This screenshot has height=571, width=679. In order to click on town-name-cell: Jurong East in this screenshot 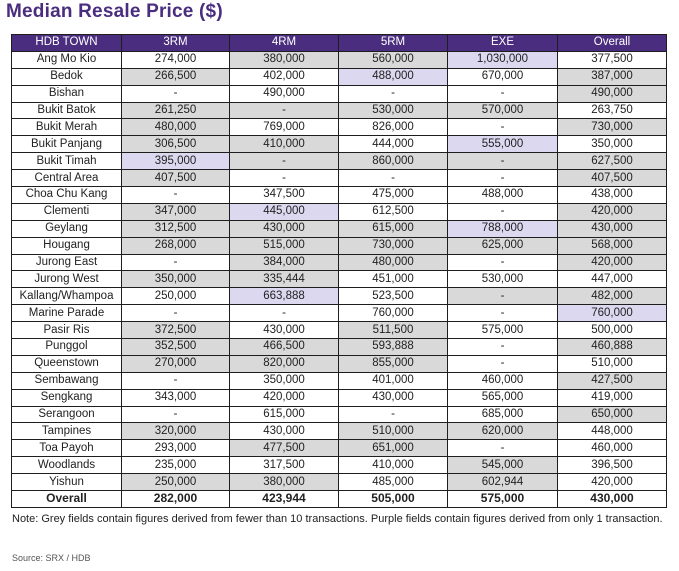, I will do `click(66, 262)`.